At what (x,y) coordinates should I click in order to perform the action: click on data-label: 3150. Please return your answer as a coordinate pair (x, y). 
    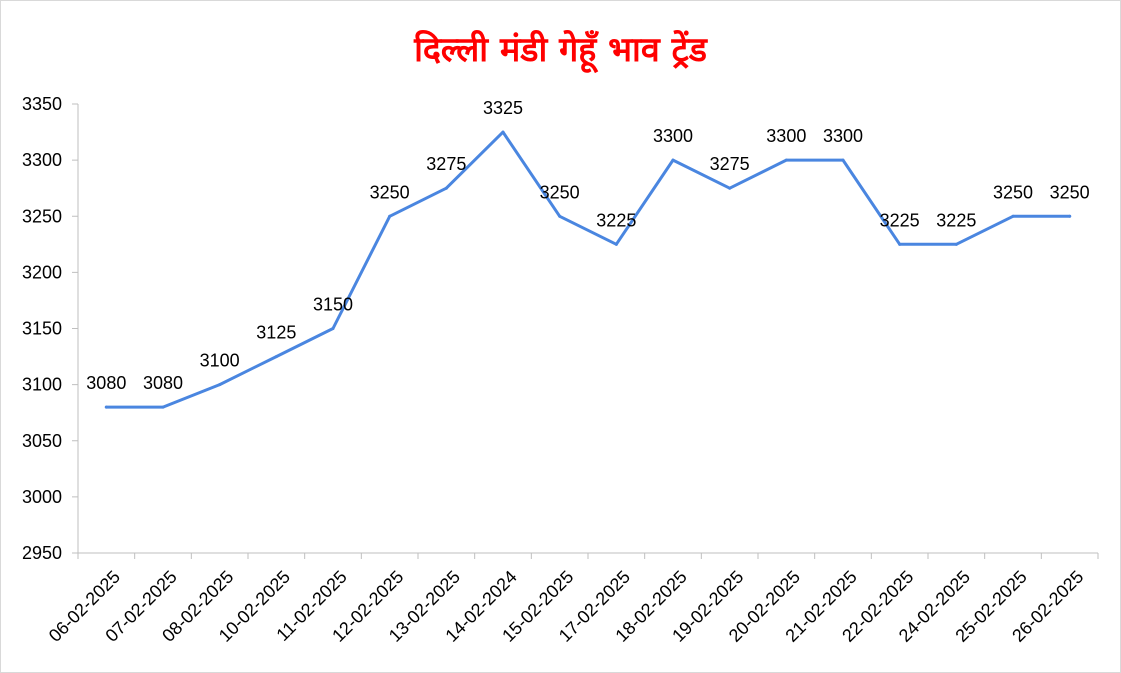
    Looking at the image, I should click on (333, 305).